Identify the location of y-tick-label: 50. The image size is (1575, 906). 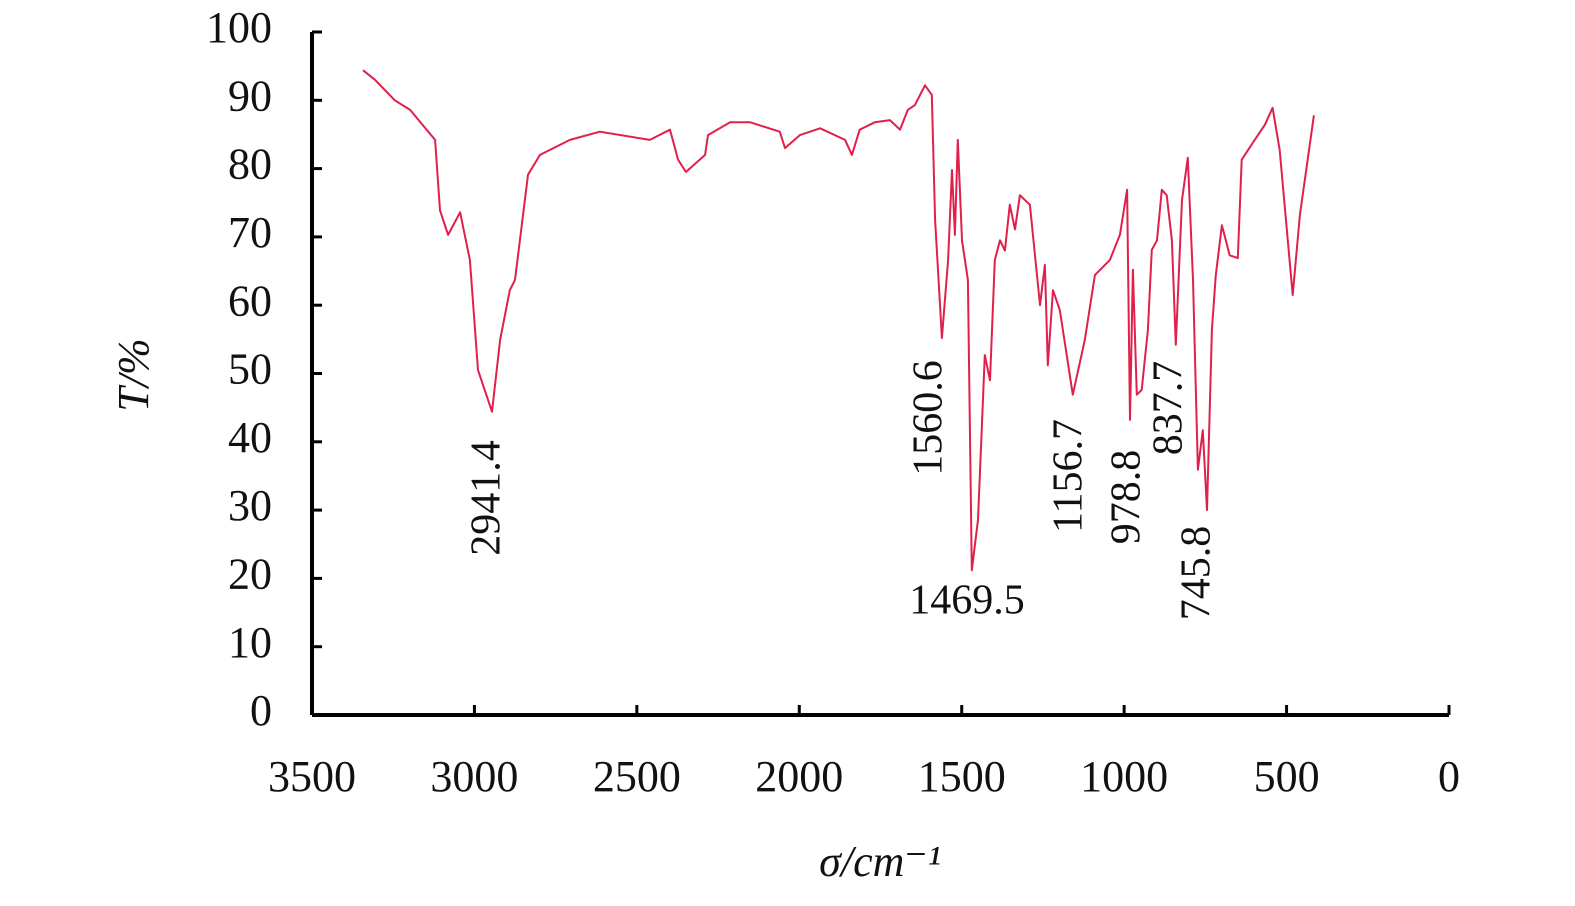
(250, 369).